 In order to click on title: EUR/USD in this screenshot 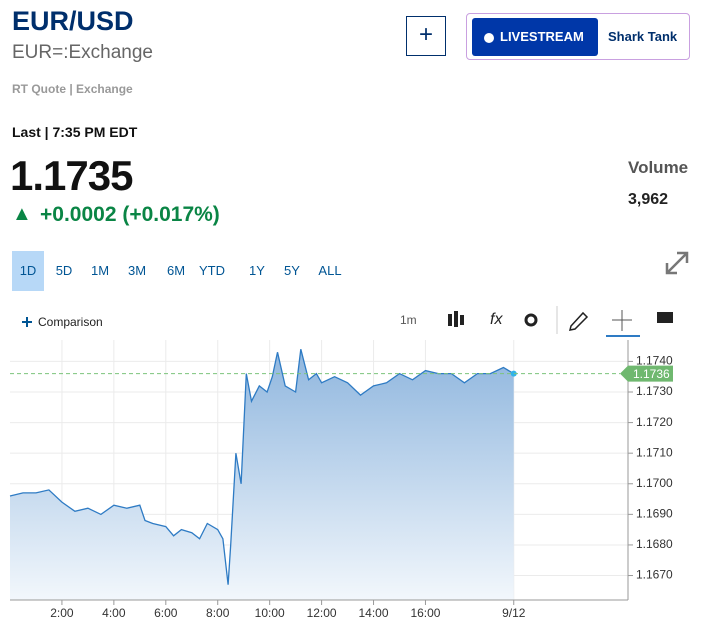, I will do `click(73, 21)`.